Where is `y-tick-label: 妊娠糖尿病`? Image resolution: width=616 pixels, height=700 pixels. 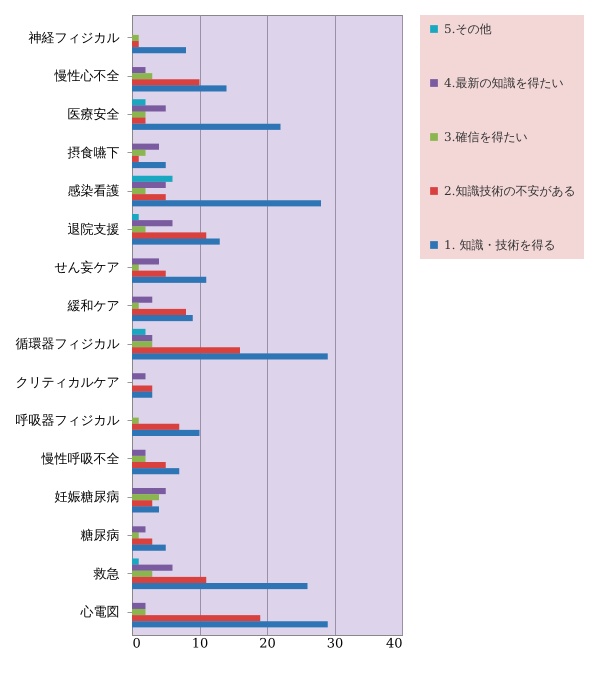
y-tick-label: 妊娠糖尿病 is located at coordinates (87, 498).